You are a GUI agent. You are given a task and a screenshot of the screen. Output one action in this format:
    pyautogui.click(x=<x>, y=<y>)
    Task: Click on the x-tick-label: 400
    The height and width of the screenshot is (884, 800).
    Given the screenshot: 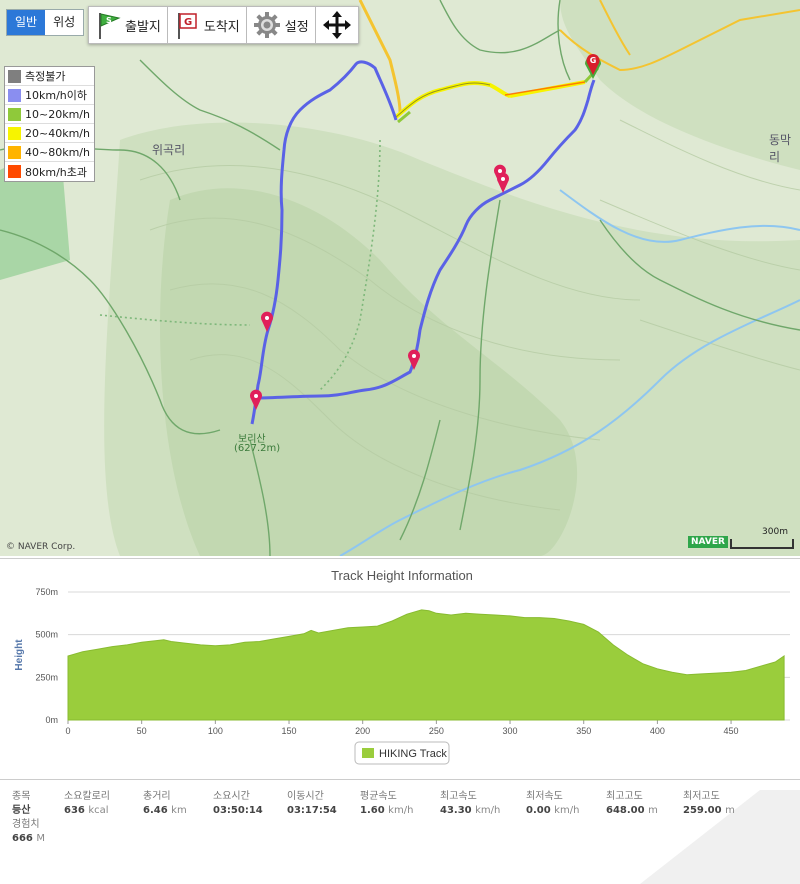 What is the action you would take?
    pyautogui.click(x=657, y=731)
    